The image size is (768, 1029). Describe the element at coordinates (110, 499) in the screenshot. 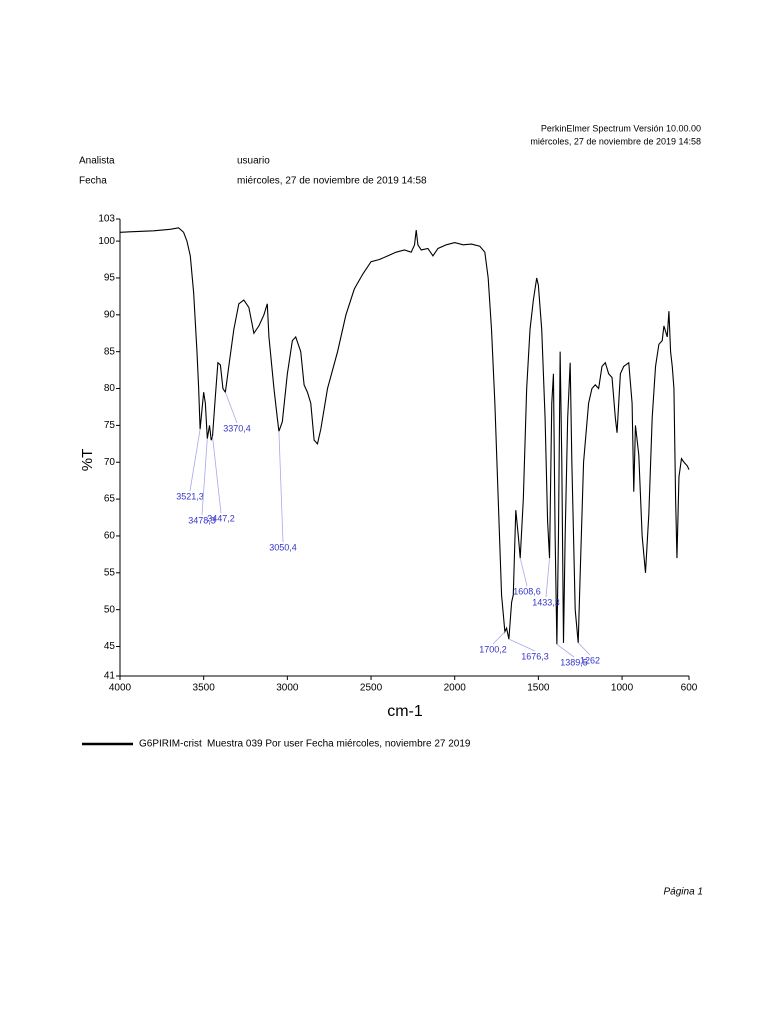

I see `y-tick-label: 65` at that location.